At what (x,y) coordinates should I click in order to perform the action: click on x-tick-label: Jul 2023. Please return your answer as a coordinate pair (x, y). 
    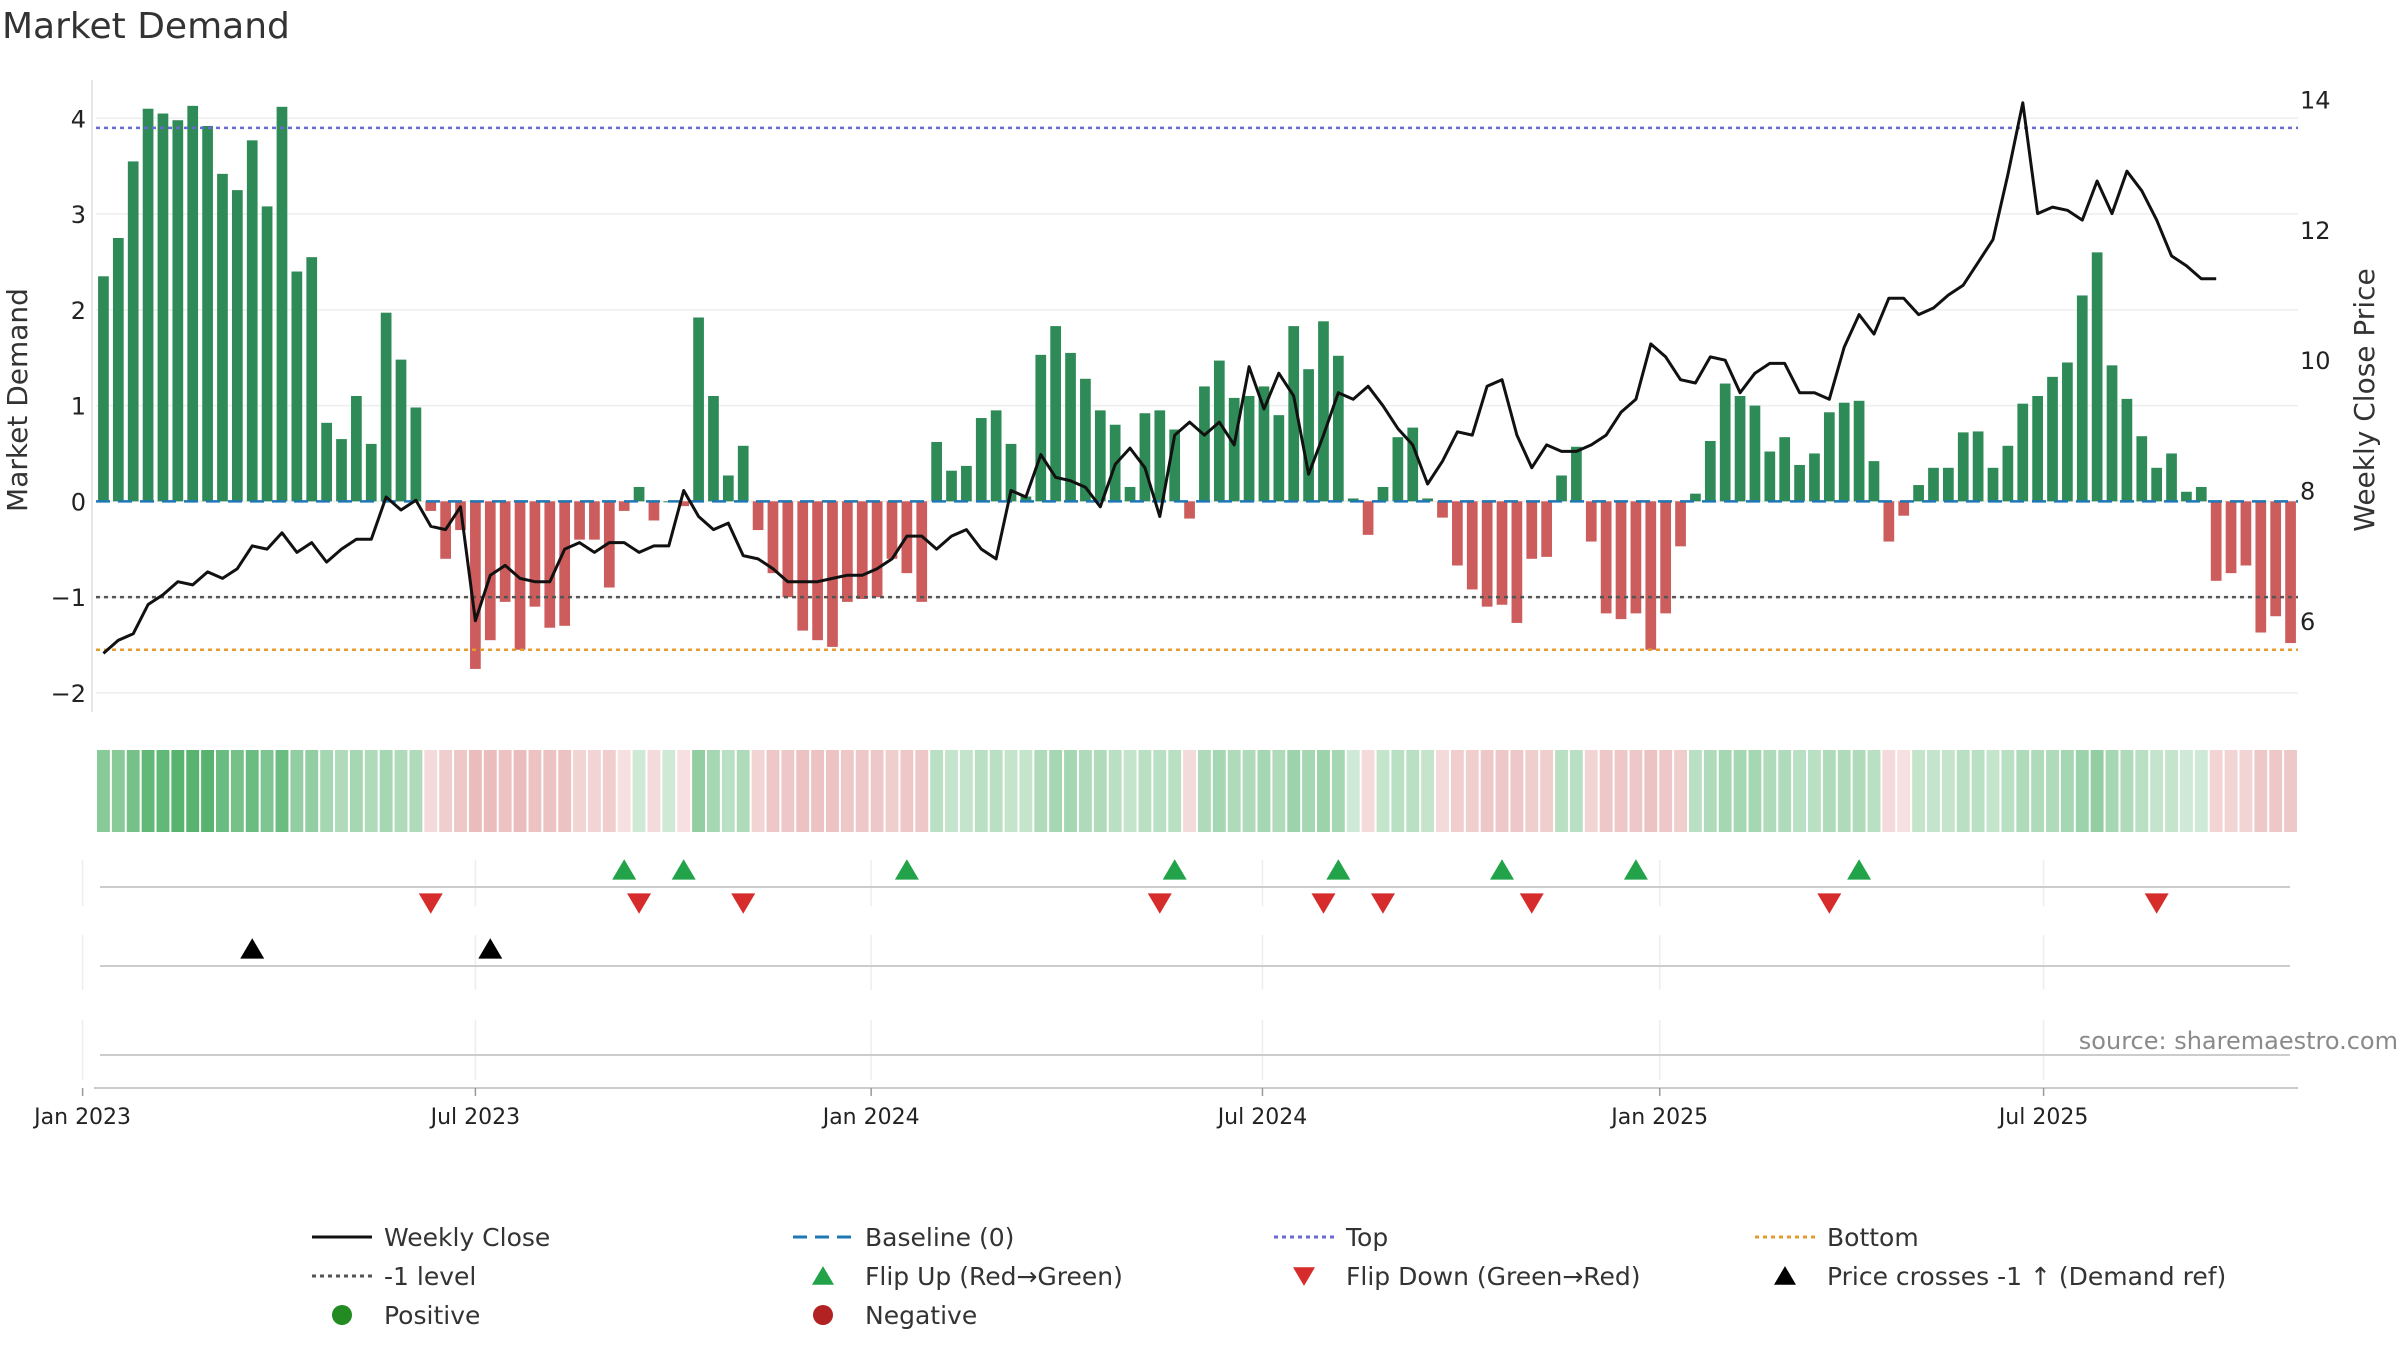
    Looking at the image, I should click on (475, 1117).